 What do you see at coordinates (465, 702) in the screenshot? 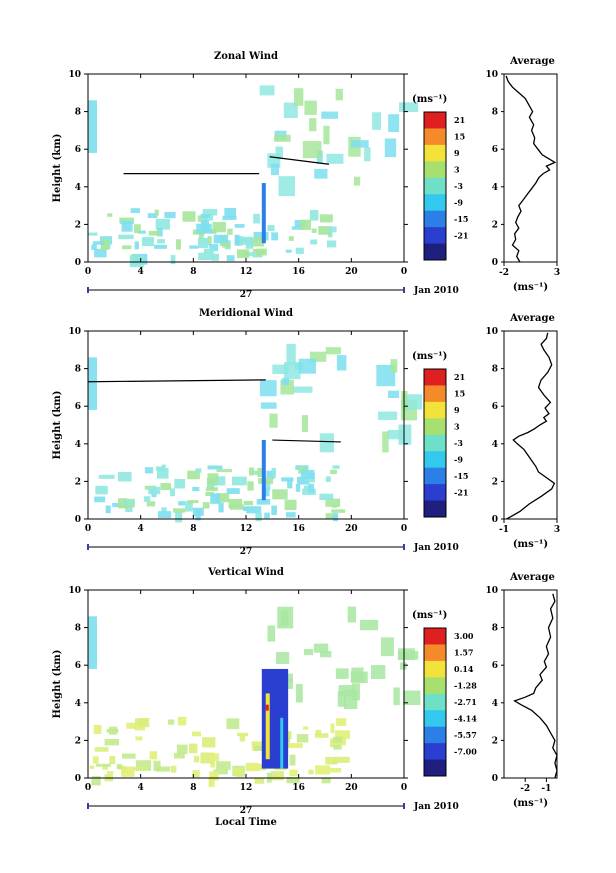
I see `colorbar-tick-label: -2.71` at bounding box center [465, 702].